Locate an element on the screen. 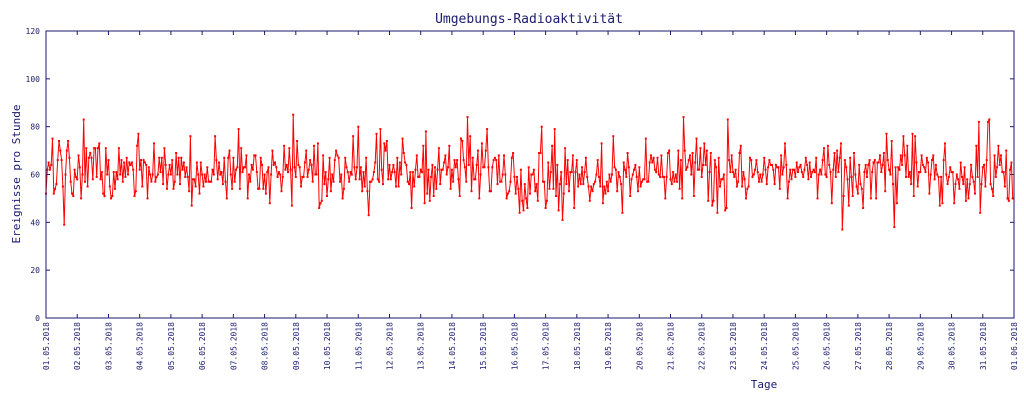 This screenshot has width=1024, height=400. x-tick-label: 18.05.2018 is located at coordinates (577, 346).